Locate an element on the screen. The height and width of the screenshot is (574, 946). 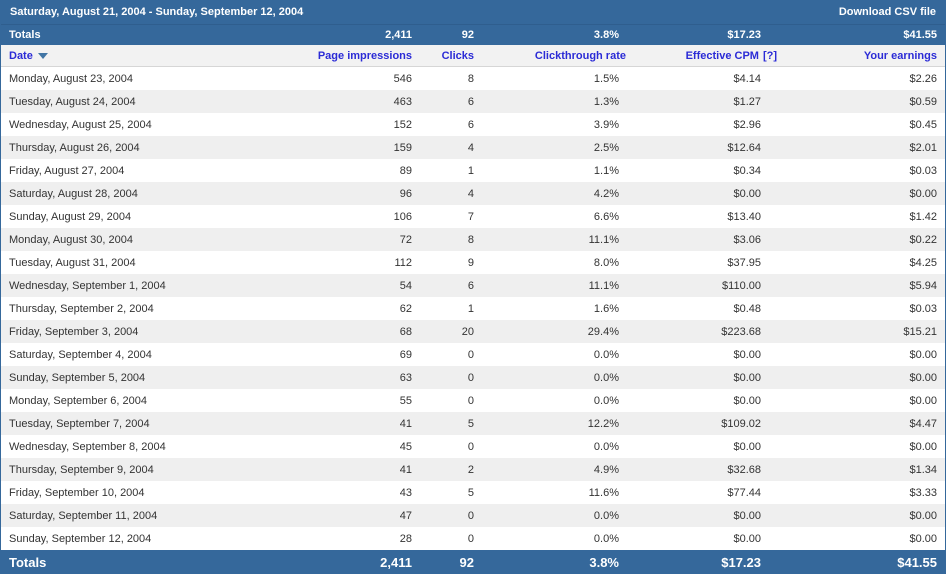
cell-ecpm: $32.68 is located at coordinates (744, 469).